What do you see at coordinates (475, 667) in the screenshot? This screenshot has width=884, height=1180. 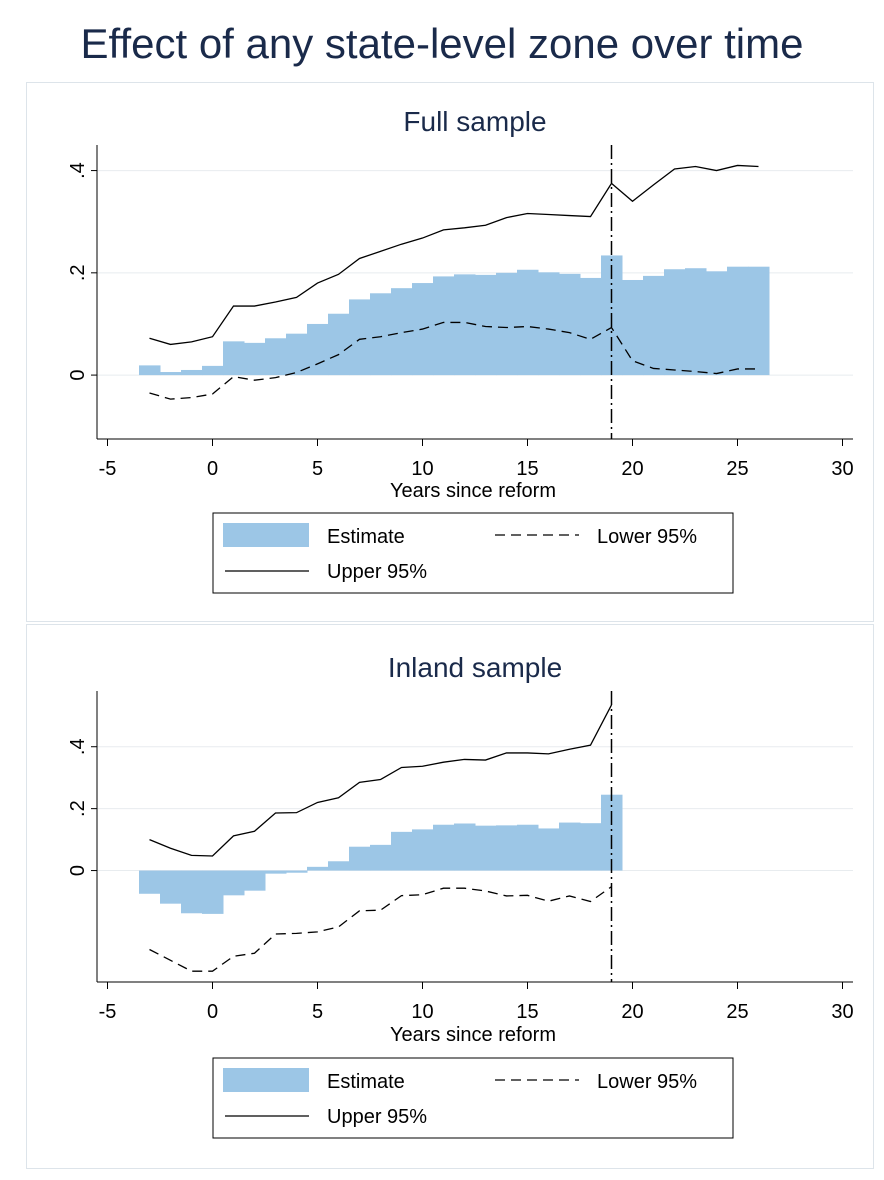 I see `chart-title: Inland sample` at bounding box center [475, 667].